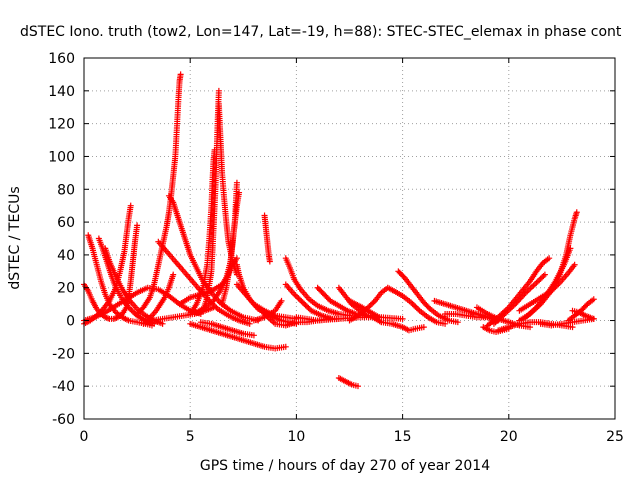  I want to click on x-axis-title: GPS time / hours of day 270 of year 2014, so click(345, 466).